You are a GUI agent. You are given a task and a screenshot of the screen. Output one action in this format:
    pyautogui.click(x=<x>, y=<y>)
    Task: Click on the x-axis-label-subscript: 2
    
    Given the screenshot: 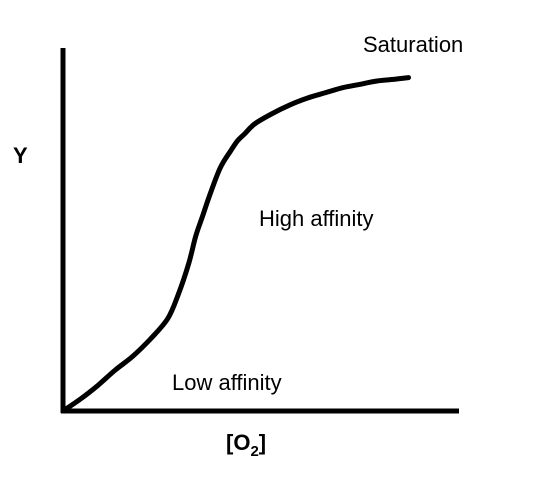 What is the action you would take?
    pyautogui.click(x=254, y=451)
    